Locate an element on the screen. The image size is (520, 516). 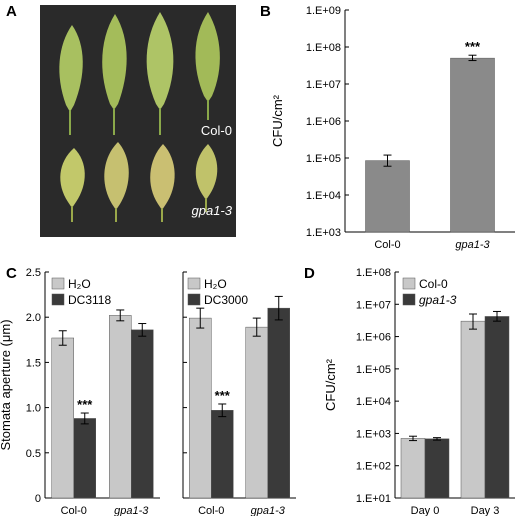
panel-a-letter: A is located at coordinates (11, 11).